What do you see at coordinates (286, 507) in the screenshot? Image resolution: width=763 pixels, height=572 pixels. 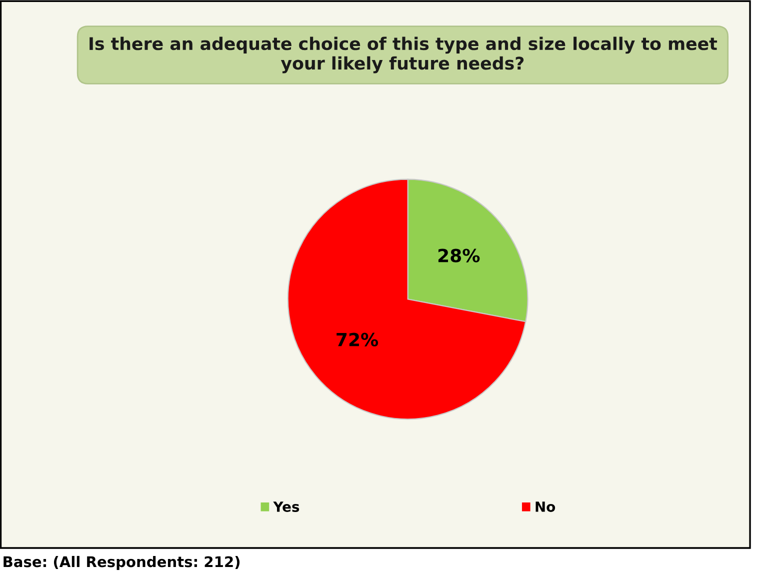 I see `legend-label: Yes` at bounding box center [286, 507].